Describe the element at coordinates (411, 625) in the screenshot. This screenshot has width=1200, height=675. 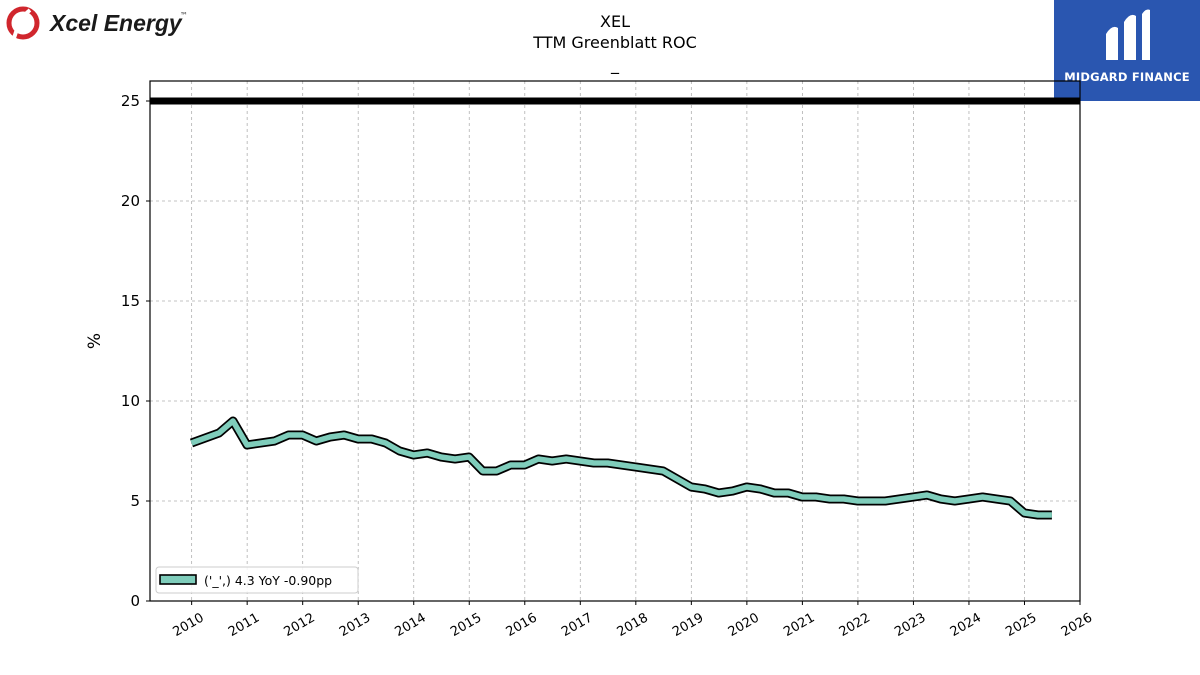
I see `x-tick-label: 2014` at that location.